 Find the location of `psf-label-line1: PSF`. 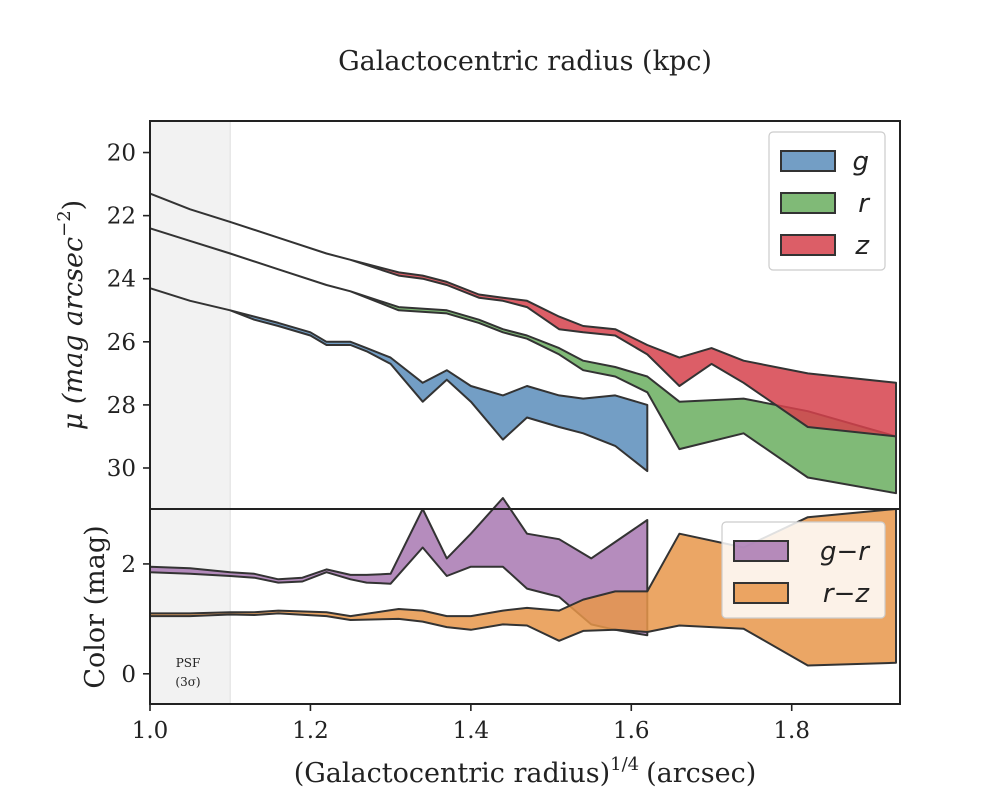

psf-label-line1: PSF is located at coordinates (188, 663).